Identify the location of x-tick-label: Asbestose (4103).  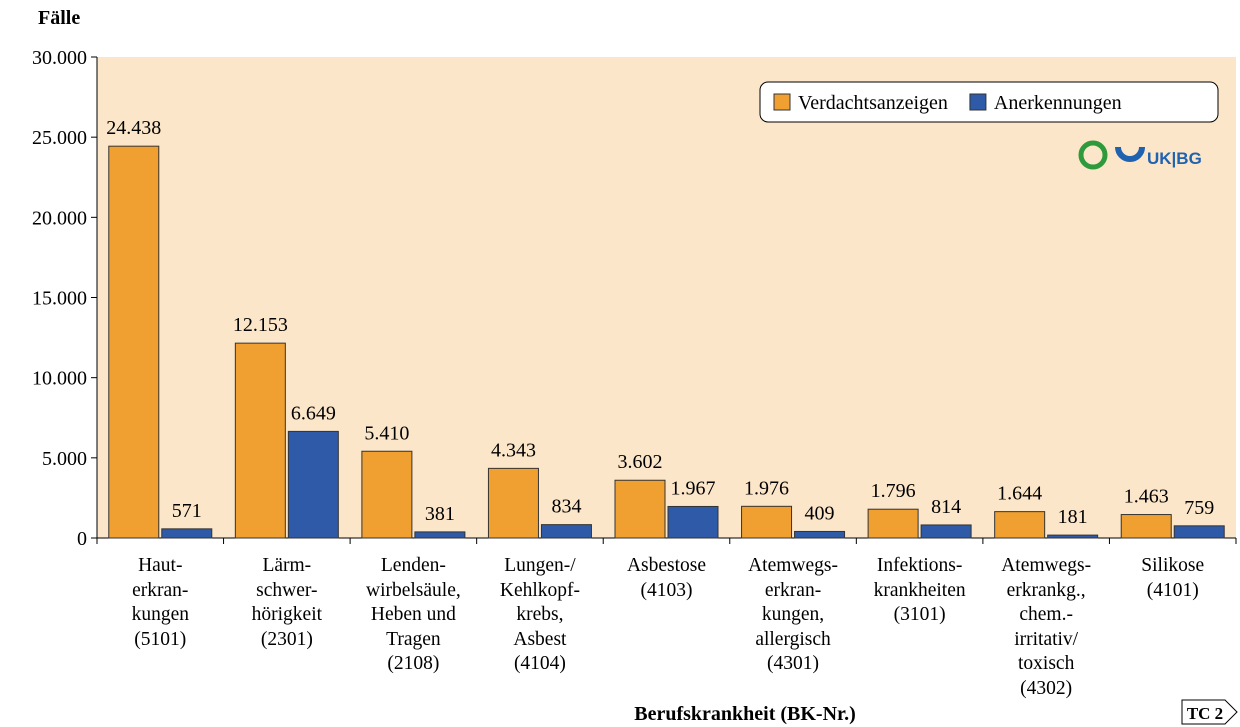
(666, 578).